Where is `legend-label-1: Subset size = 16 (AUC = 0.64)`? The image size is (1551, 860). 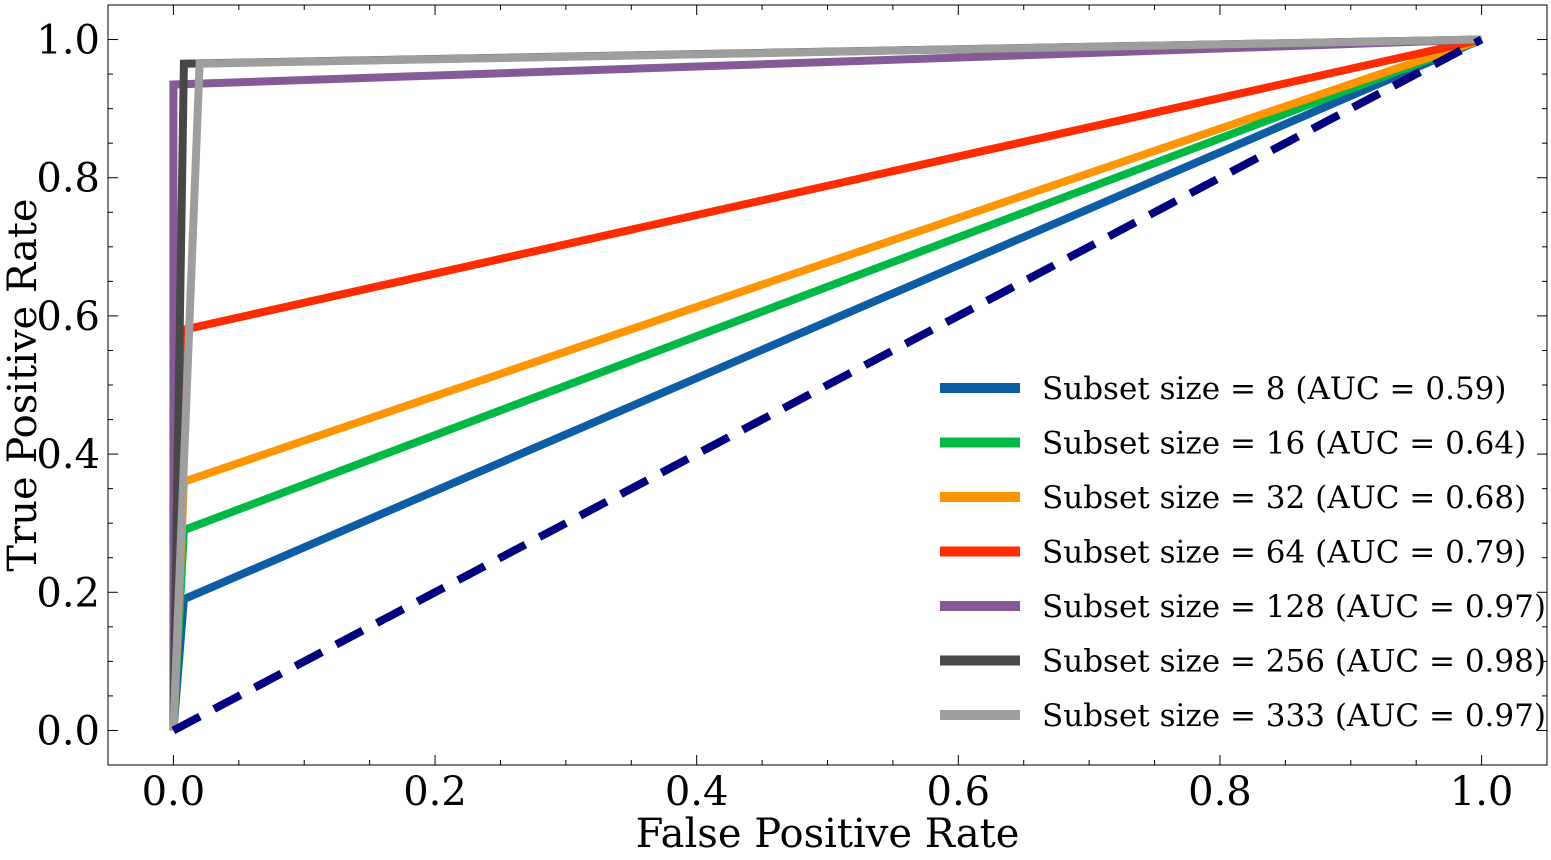 legend-label-1: Subset size = 16 (AUC = 0.64) is located at coordinates (1284, 444).